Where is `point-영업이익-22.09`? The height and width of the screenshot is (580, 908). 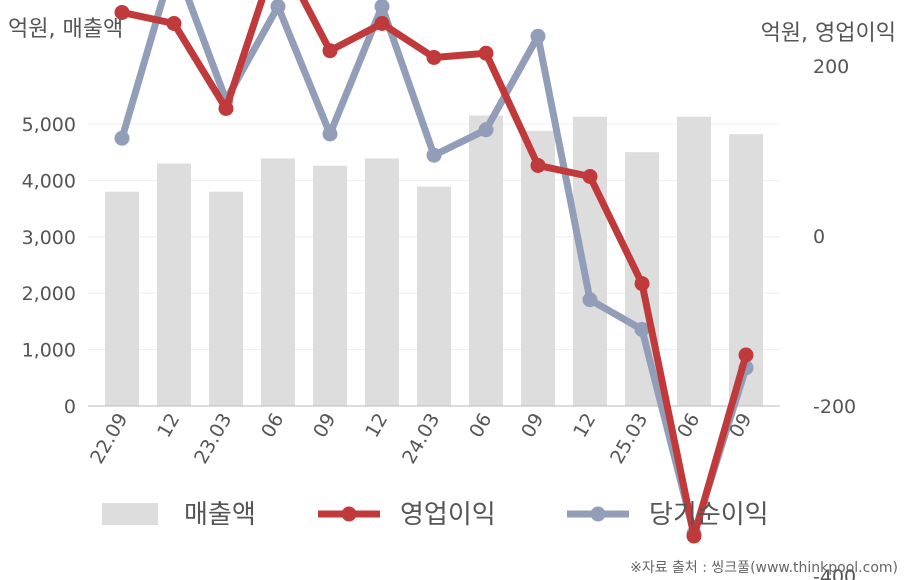 point-영업이익-22.09 is located at coordinates (122, 12).